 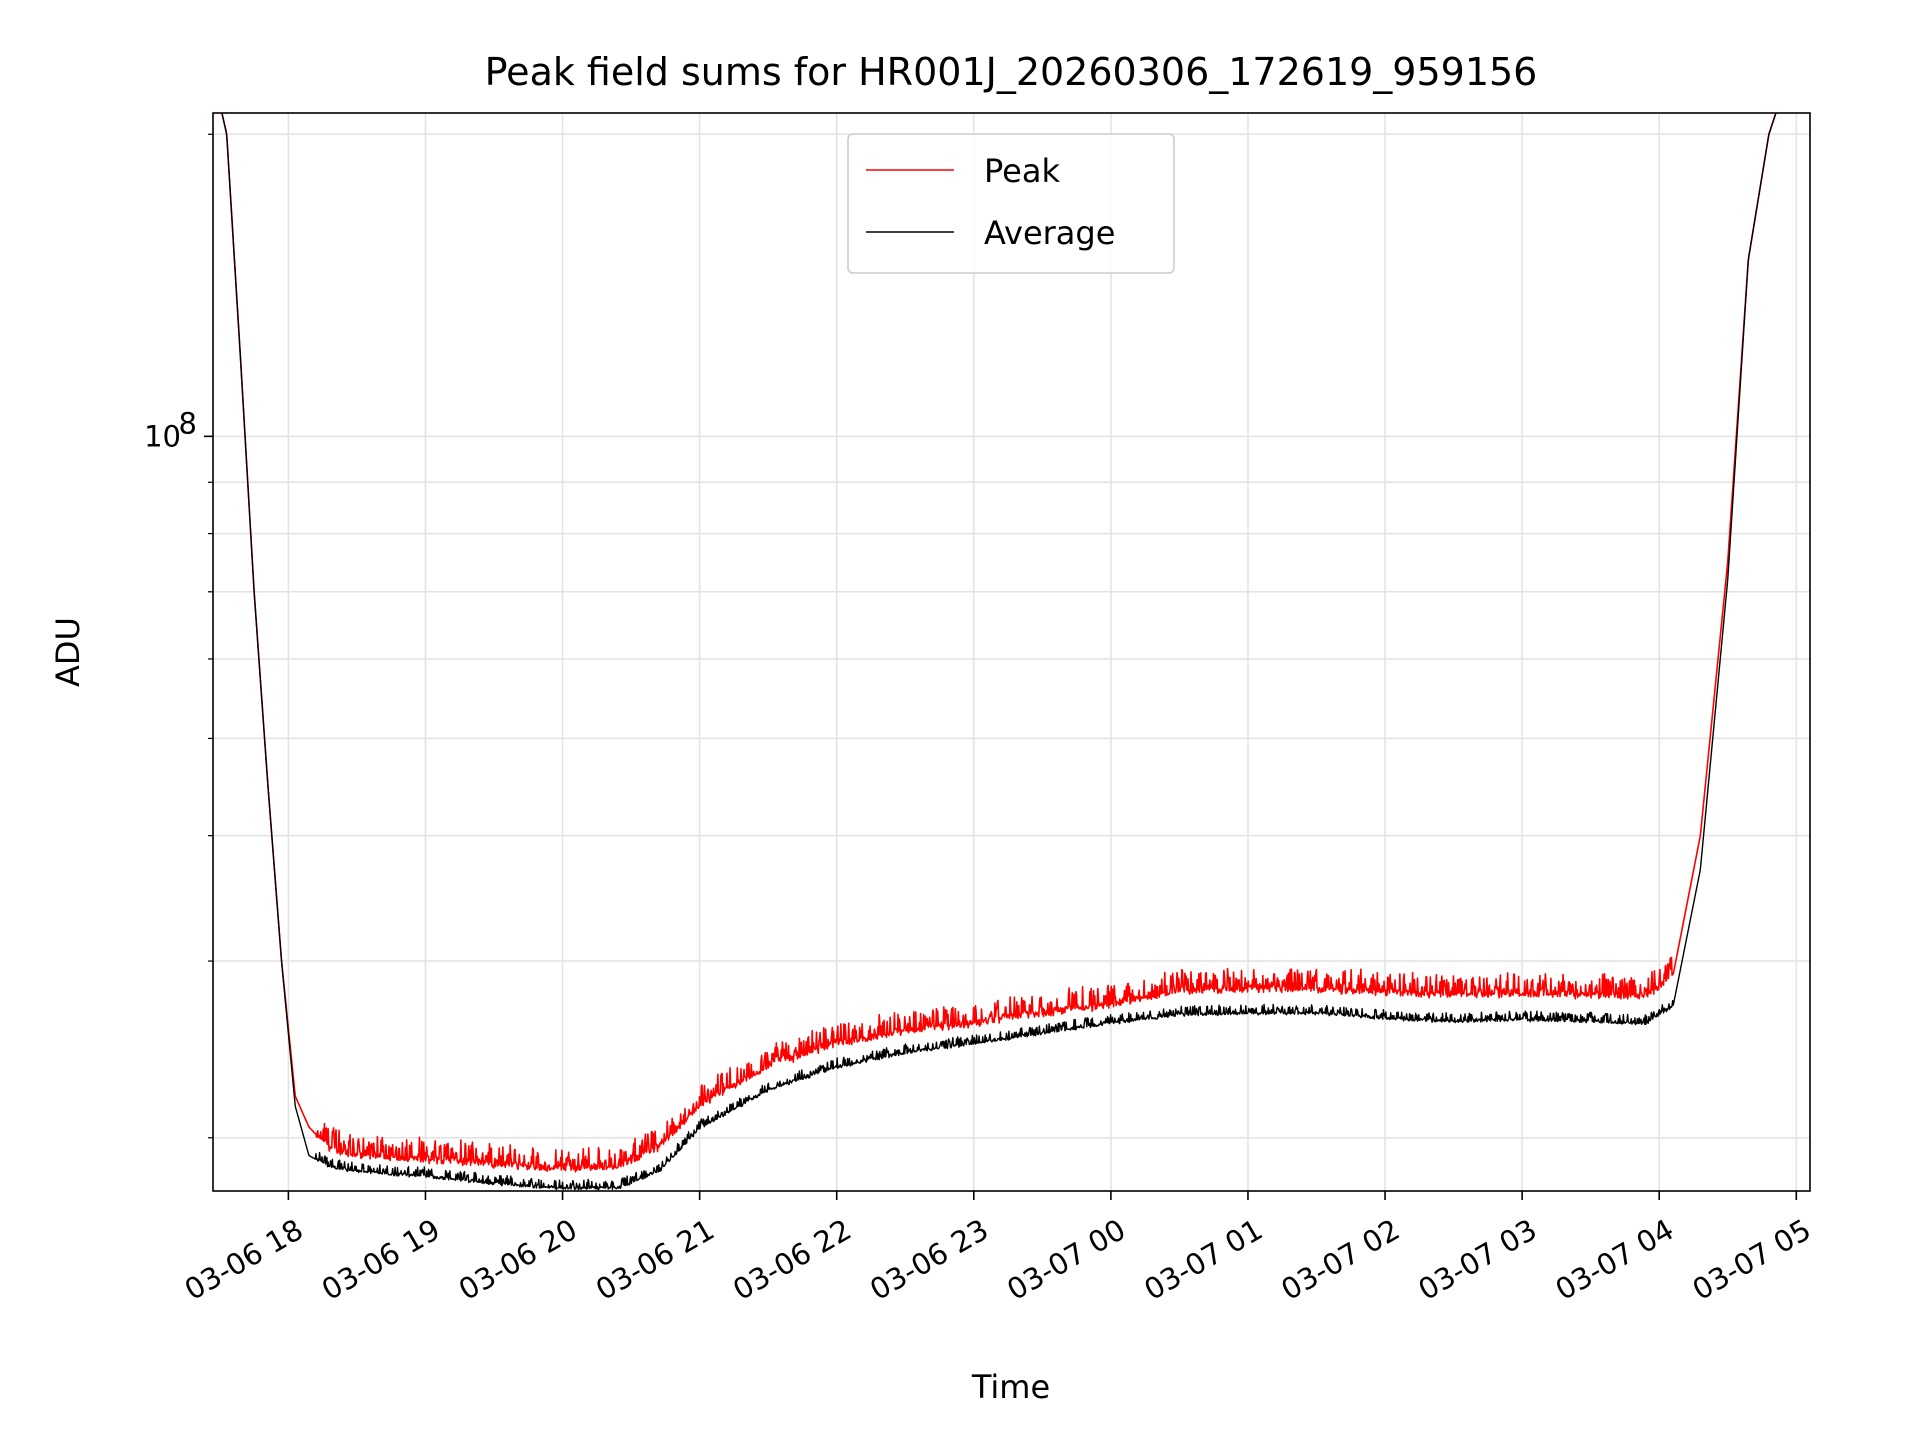 What do you see at coordinates (1049, 233) in the screenshot?
I see `legend-label-average: Average` at bounding box center [1049, 233].